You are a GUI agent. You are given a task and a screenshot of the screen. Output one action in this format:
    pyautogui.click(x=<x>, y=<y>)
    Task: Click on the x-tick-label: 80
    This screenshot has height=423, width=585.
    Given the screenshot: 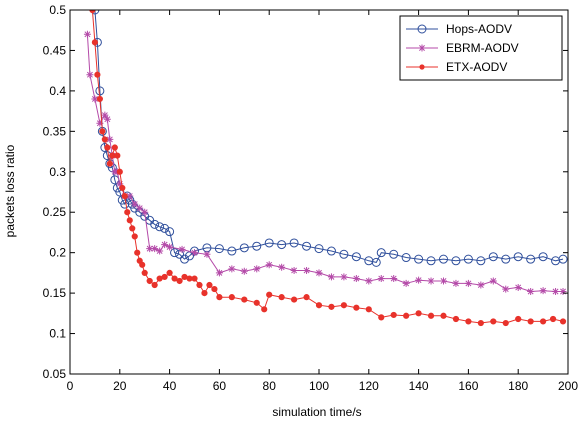 What is the action you would take?
    pyautogui.click(x=270, y=386)
    